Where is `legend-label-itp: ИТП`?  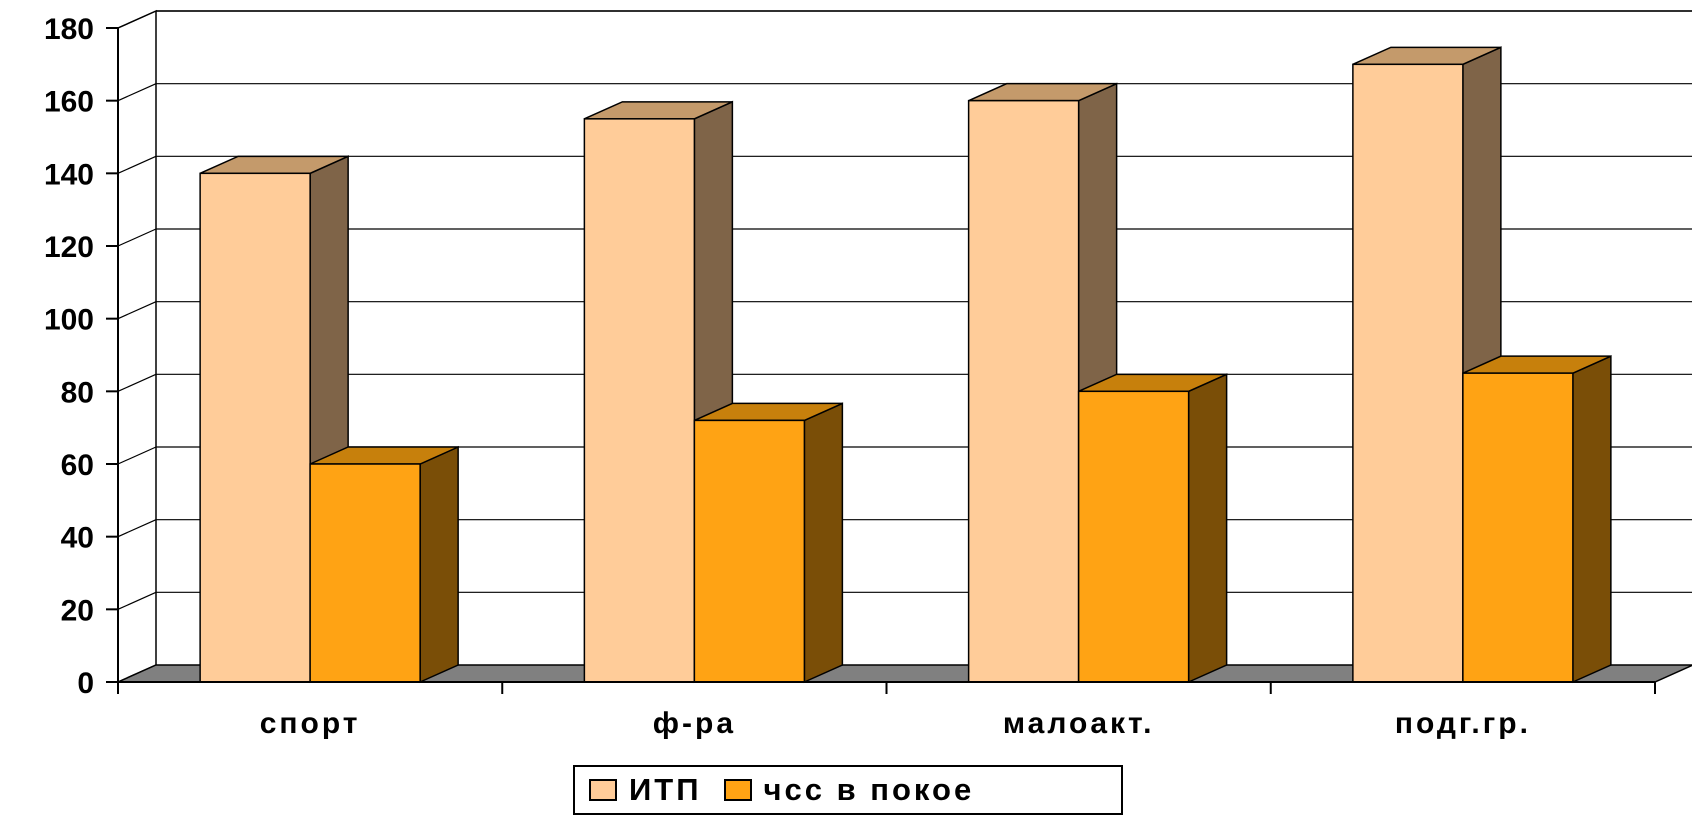
legend-label-itp: ИТП is located at coordinates (665, 789).